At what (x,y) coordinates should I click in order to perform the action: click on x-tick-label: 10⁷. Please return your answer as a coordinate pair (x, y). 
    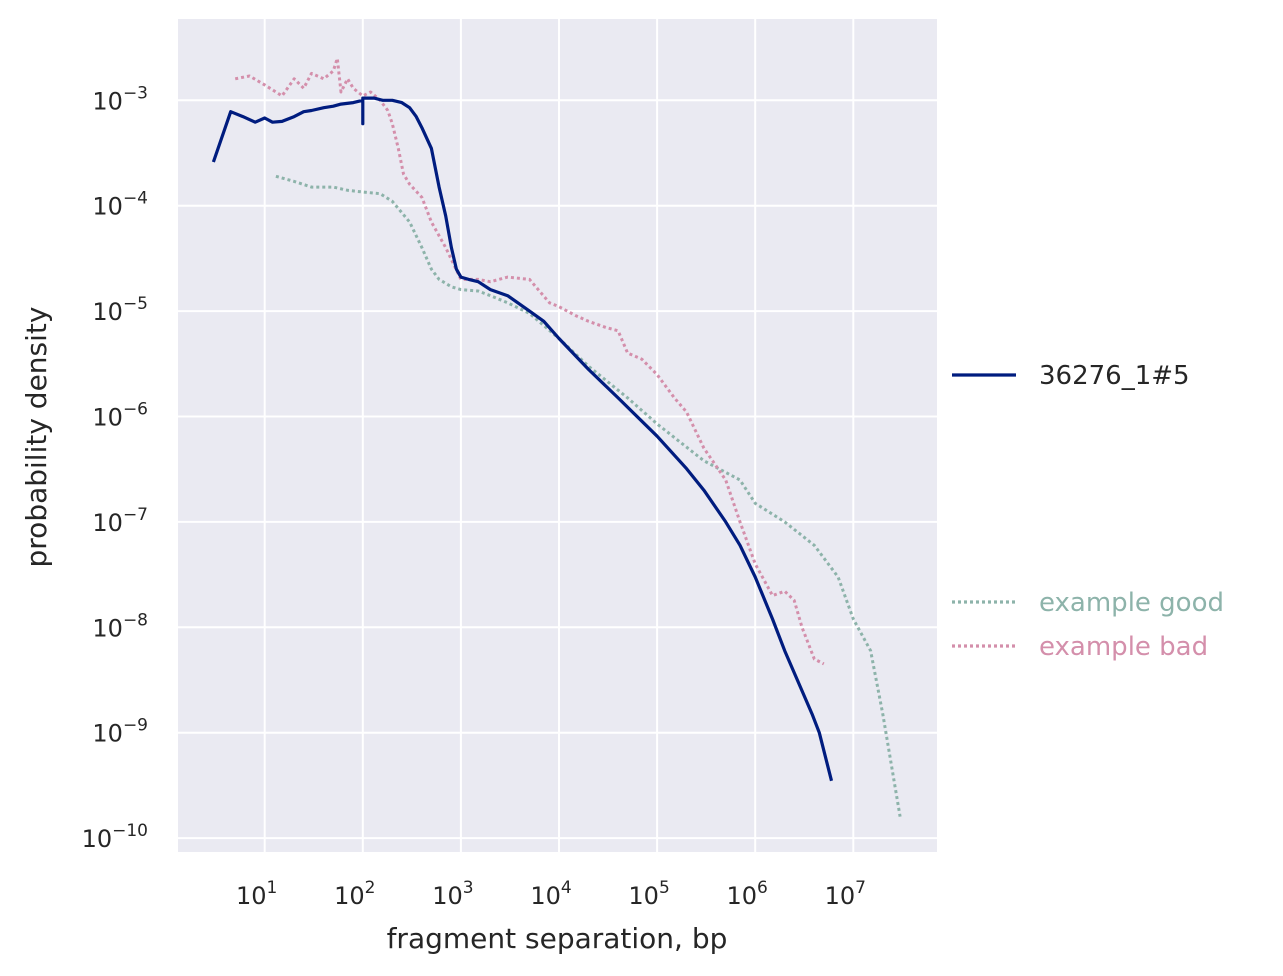
    Looking at the image, I should click on (845, 894).